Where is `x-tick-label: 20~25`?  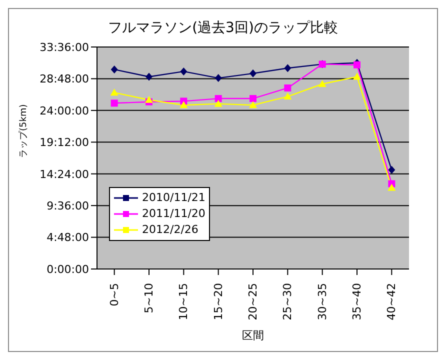
x-tick-label: 20~25 is located at coordinates (253, 301).